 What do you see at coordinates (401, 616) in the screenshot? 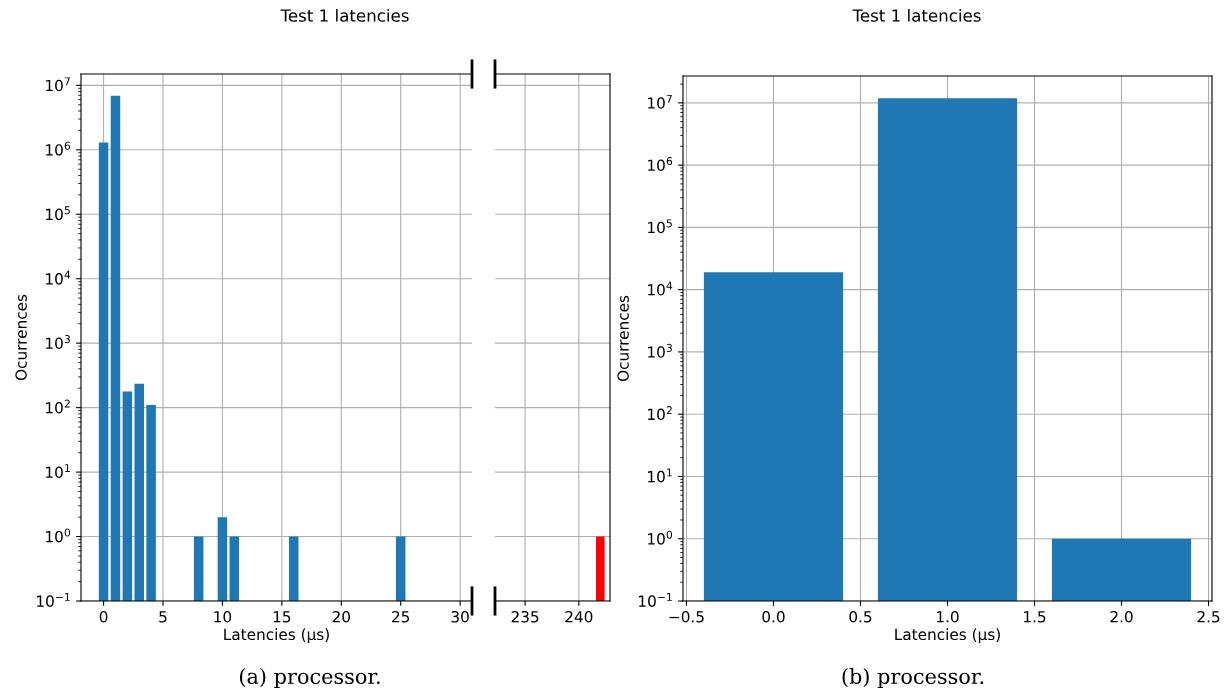
I see `x-tick-label: 25` at bounding box center [401, 616].